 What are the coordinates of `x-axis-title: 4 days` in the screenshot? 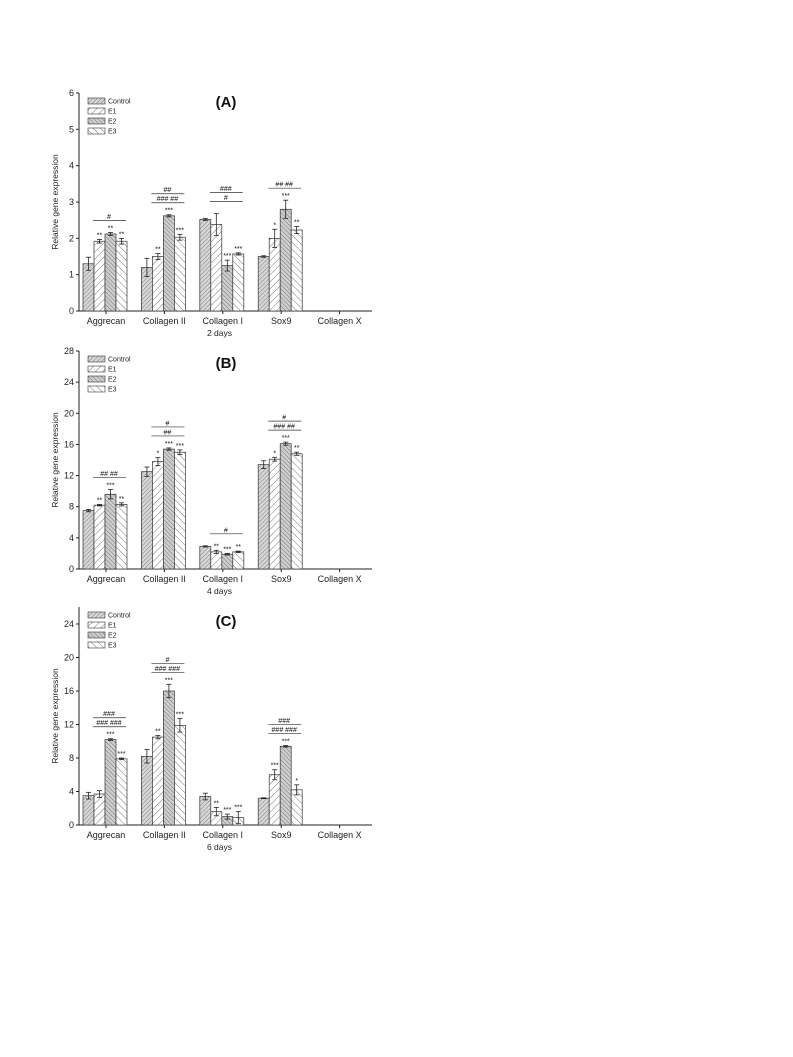 It's located at (219, 591).